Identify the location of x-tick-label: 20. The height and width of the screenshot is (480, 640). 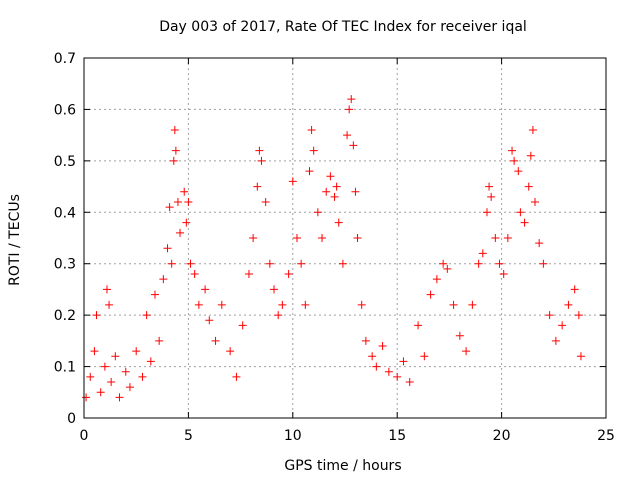
(502, 436).